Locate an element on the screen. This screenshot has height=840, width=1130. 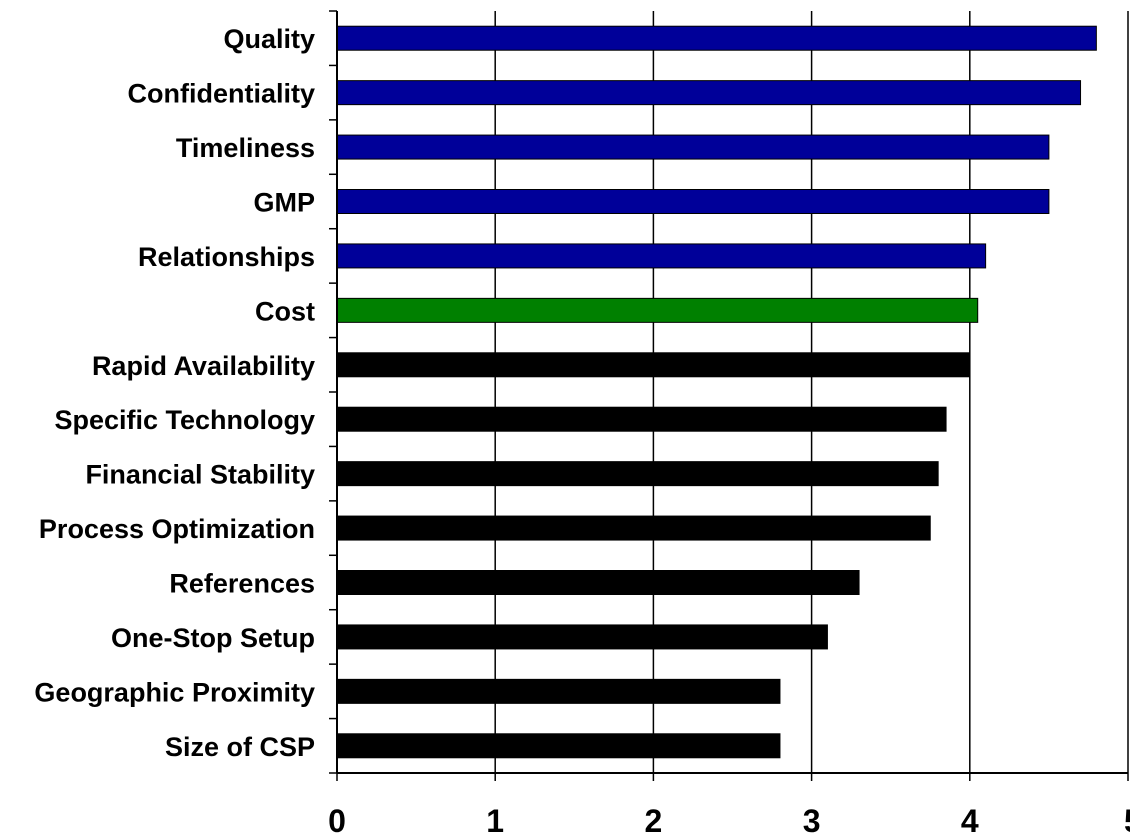
x-tick-labels: 0 1 2 3 4 5 is located at coordinates (729, 821).